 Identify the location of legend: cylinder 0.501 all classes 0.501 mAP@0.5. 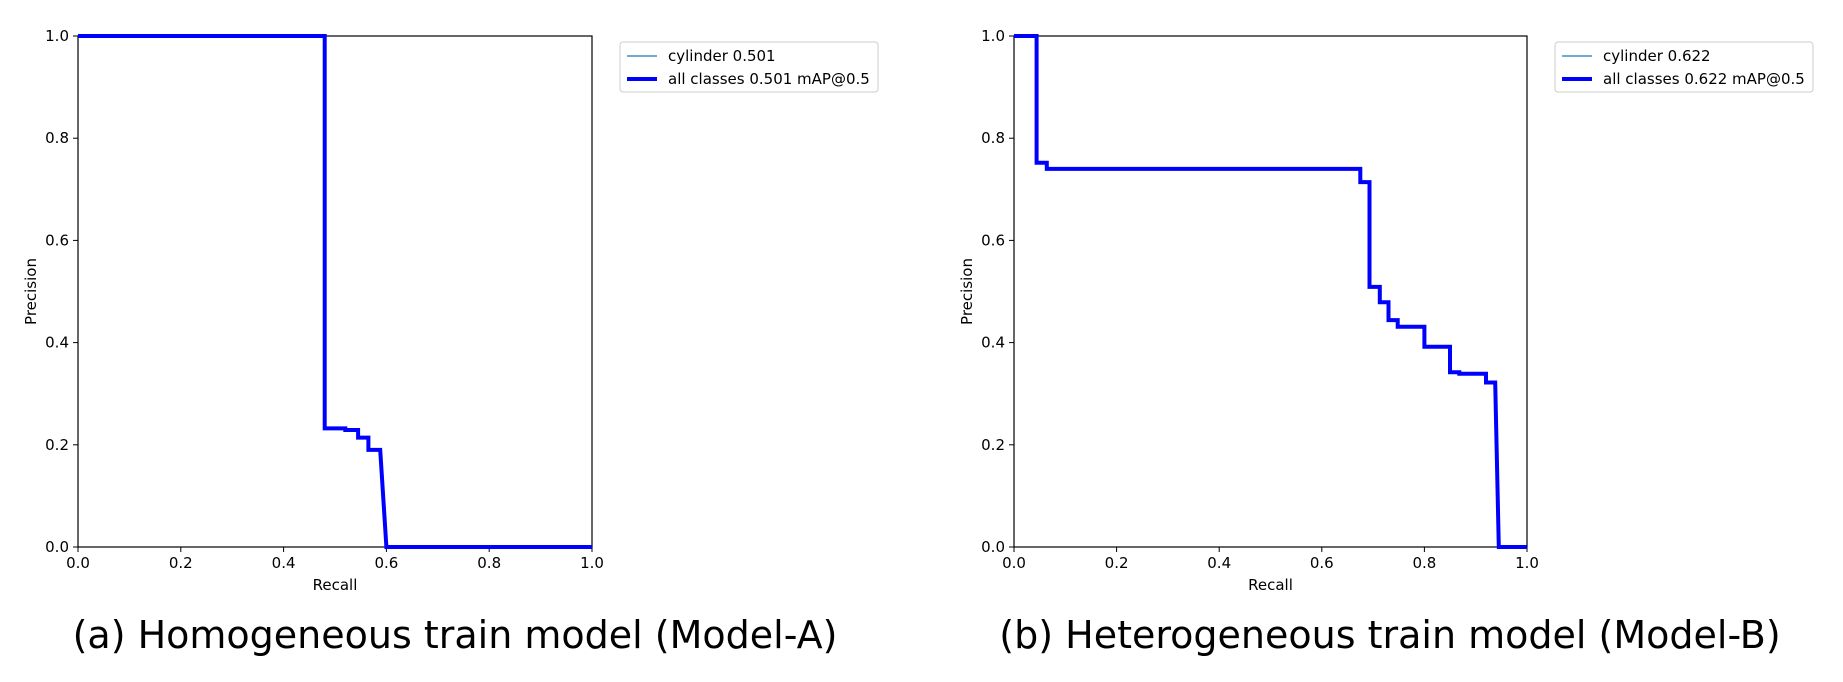
(749, 67).